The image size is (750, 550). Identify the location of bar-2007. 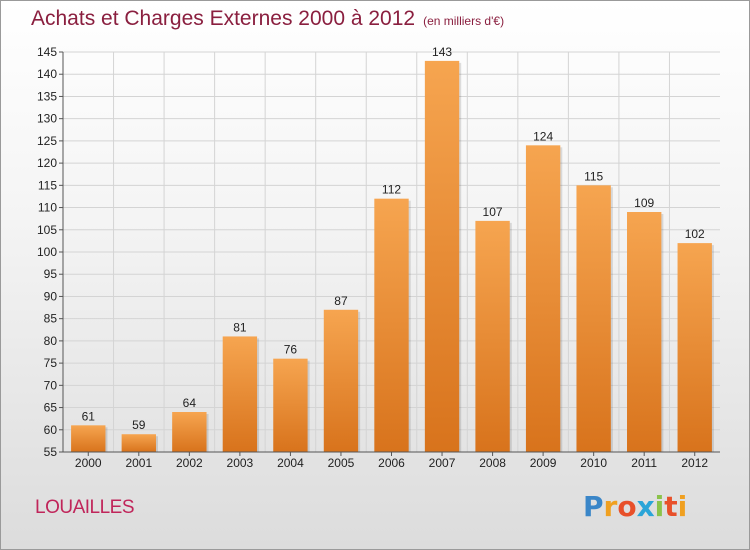
(442, 256).